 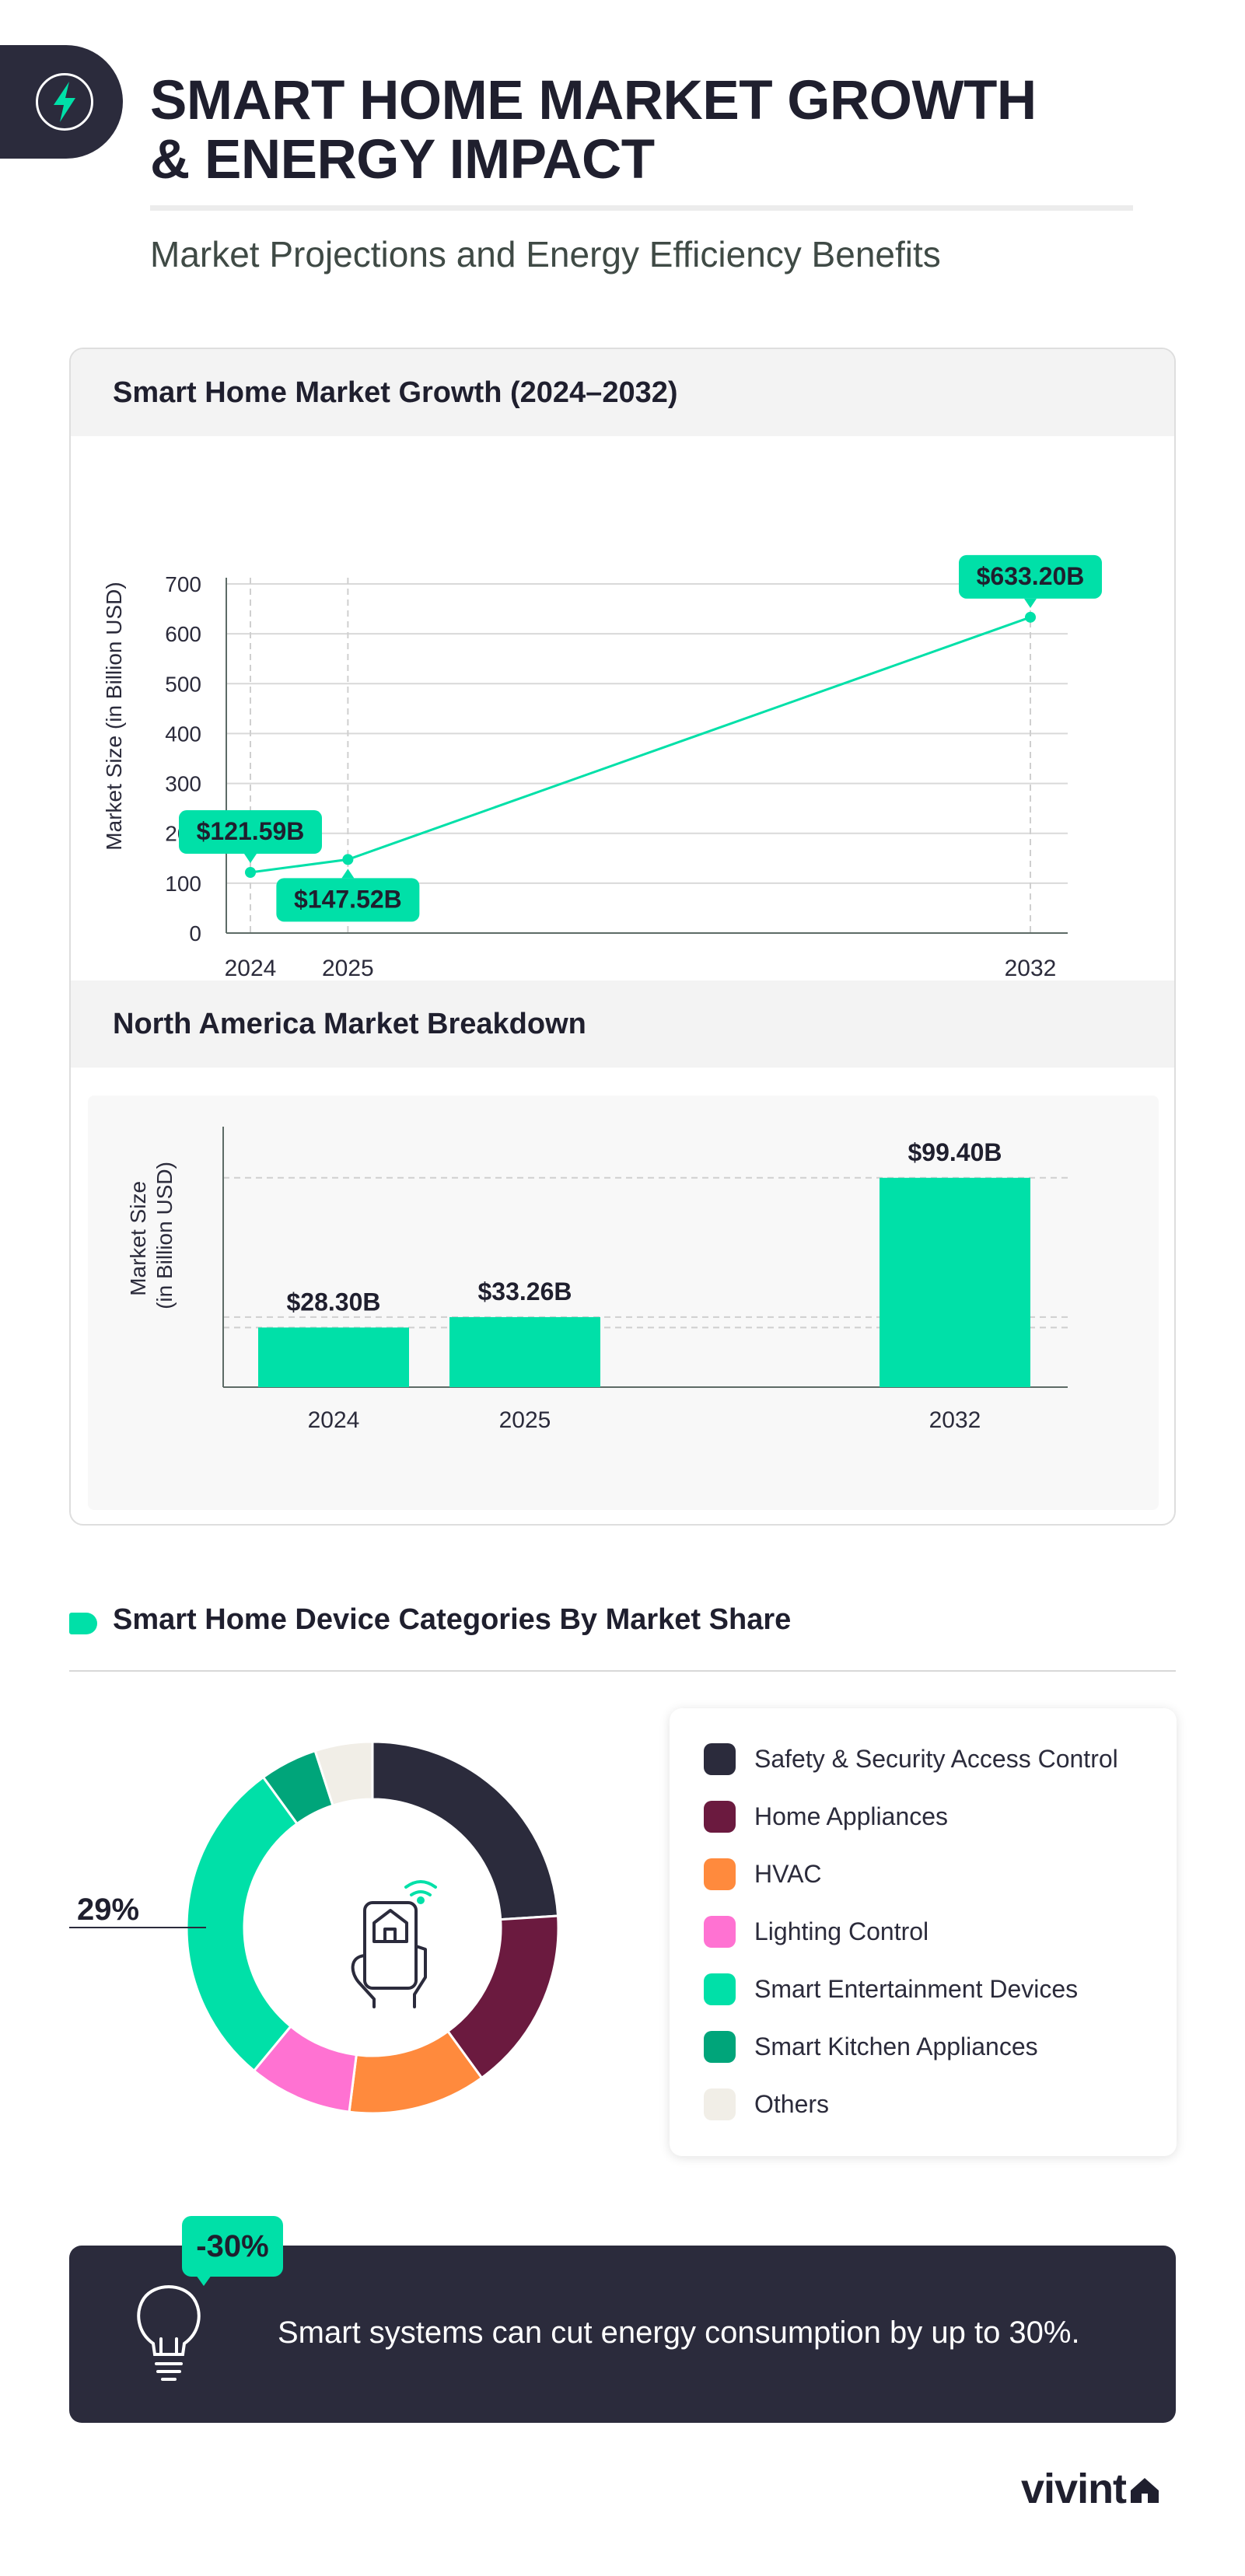 I want to click on legend-label: Smart Entertainment Devices, so click(x=916, y=1988).